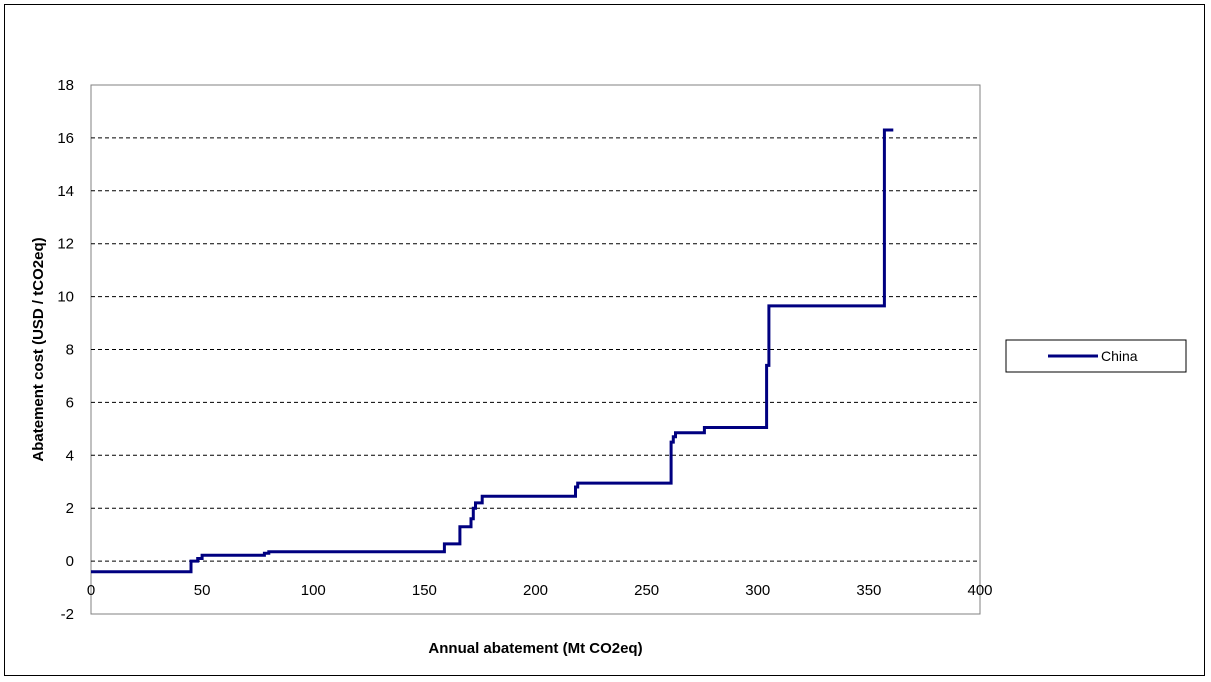 The image size is (1211, 682). What do you see at coordinates (70, 402) in the screenshot?
I see `y-tick-label: 6` at bounding box center [70, 402].